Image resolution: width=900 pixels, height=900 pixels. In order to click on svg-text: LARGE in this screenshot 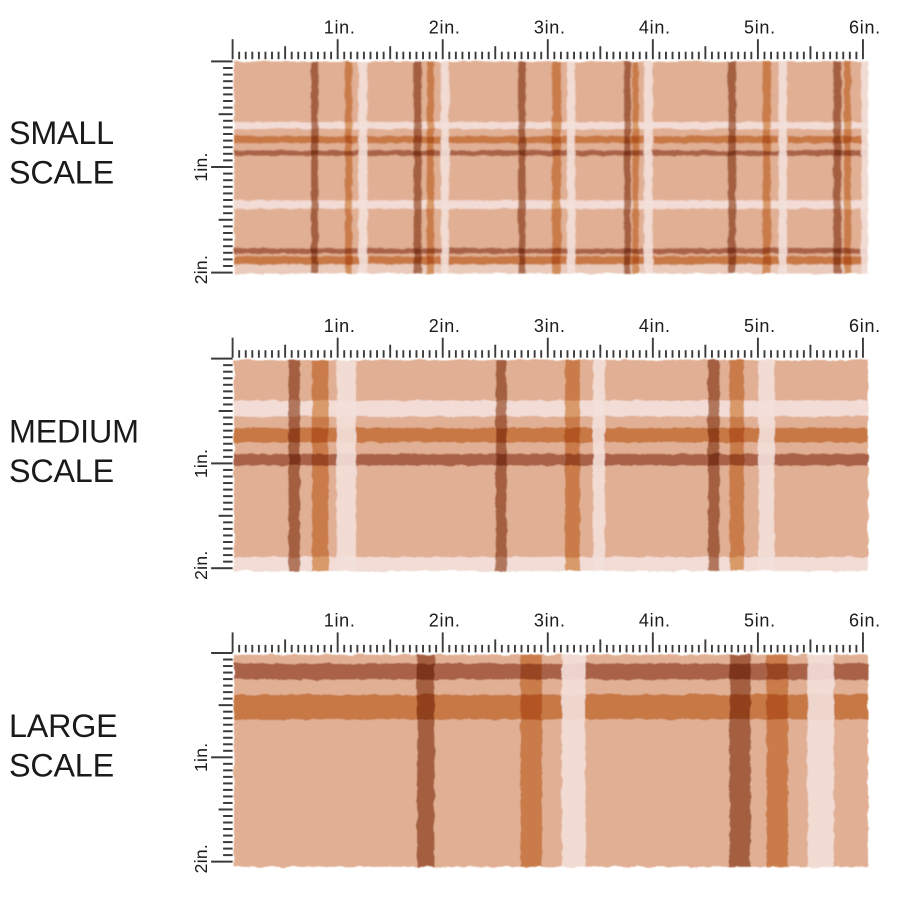, I will do `click(63, 726)`.